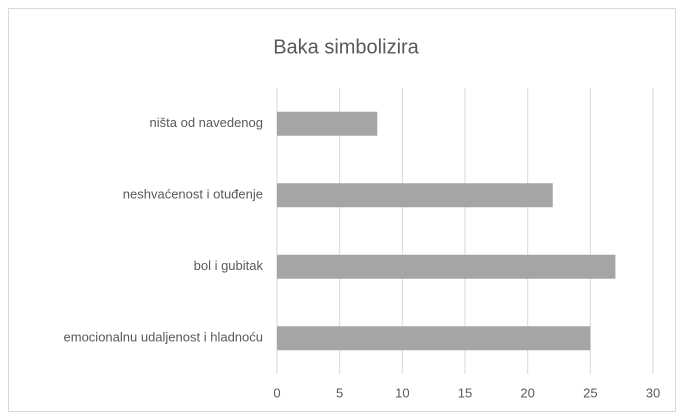 The width and height of the screenshot is (676, 412). What do you see at coordinates (527, 392) in the screenshot?
I see `x-tick-label: 20` at bounding box center [527, 392].